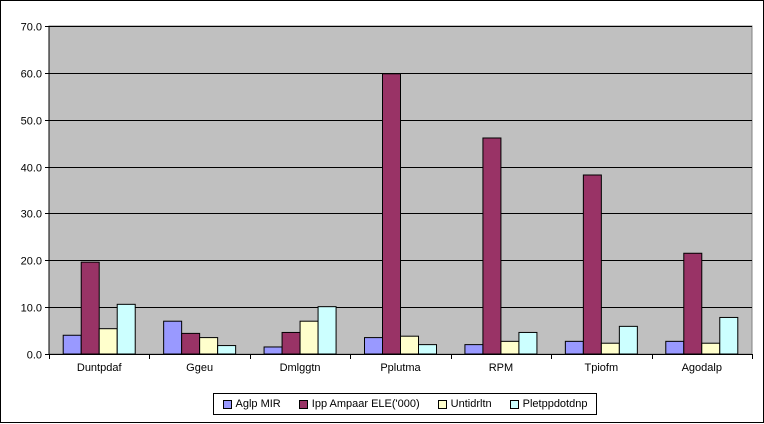 Image resolution: width=764 pixels, height=424 pixels. I want to click on legend-item: Pletppdotdnp, so click(548, 404).